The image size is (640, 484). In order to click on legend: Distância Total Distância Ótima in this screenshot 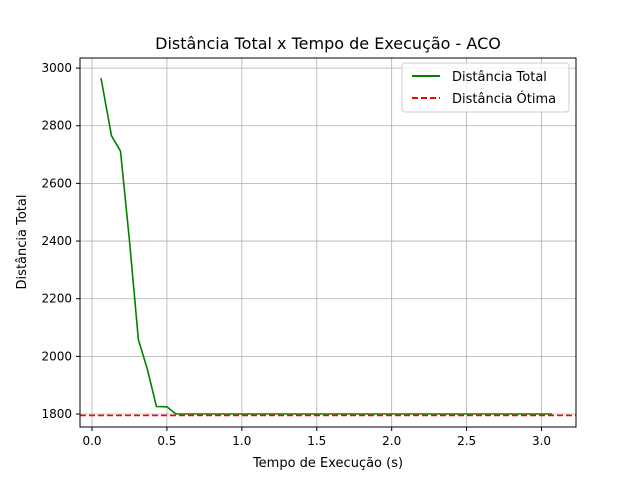, I will do `click(485, 87)`.